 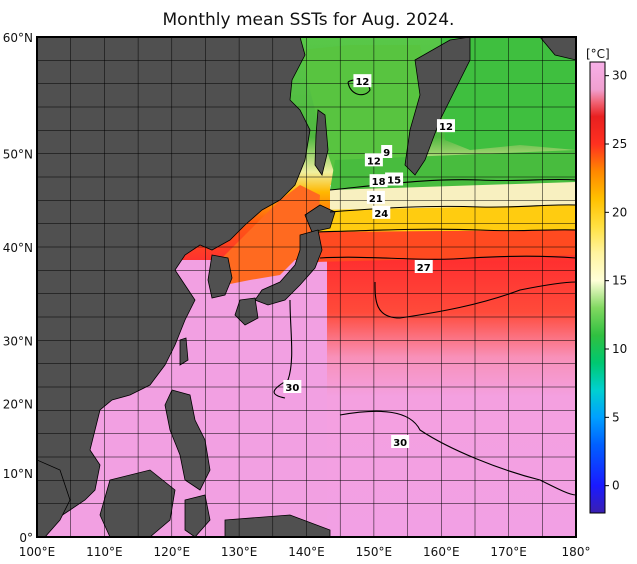 I want to click on x-tick-label: 160°E, so click(x=441, y=552).